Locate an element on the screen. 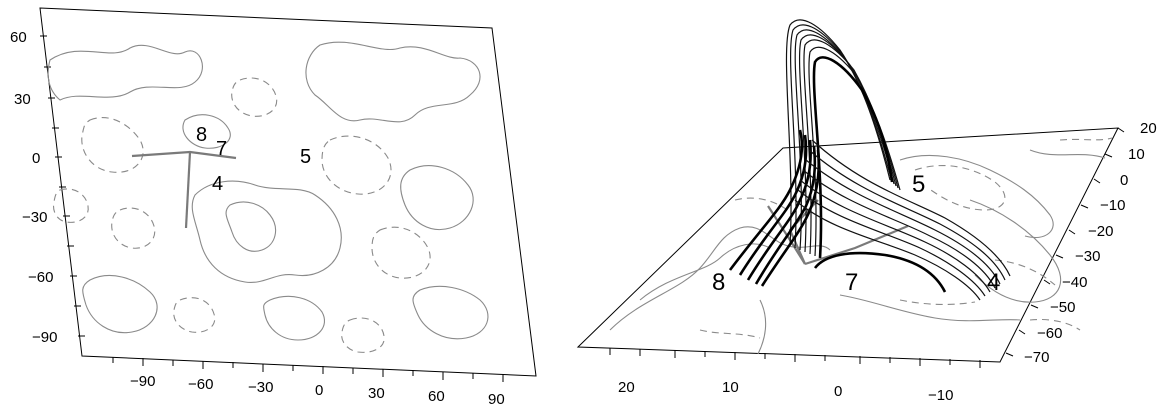  left-gray-lines is located at coordinates (184, 189).